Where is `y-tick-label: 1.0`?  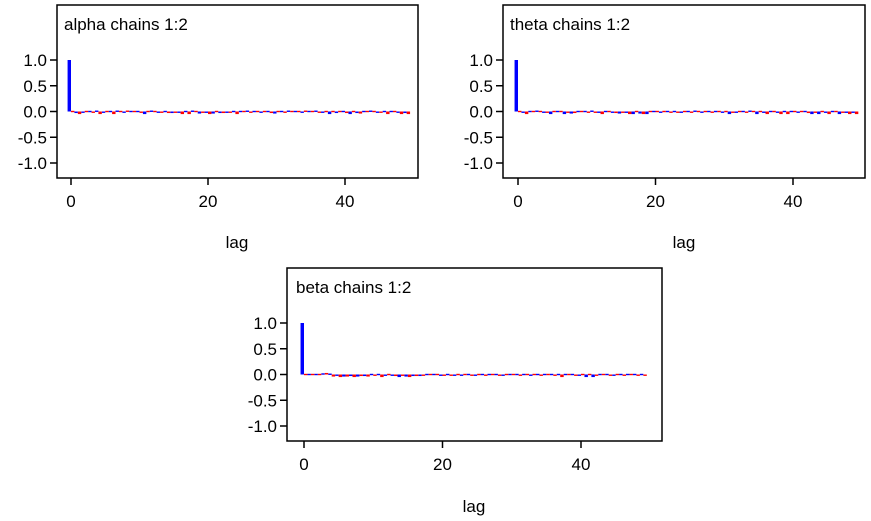
y-tick-label: 1.0 is located at coordinates (481, 60).